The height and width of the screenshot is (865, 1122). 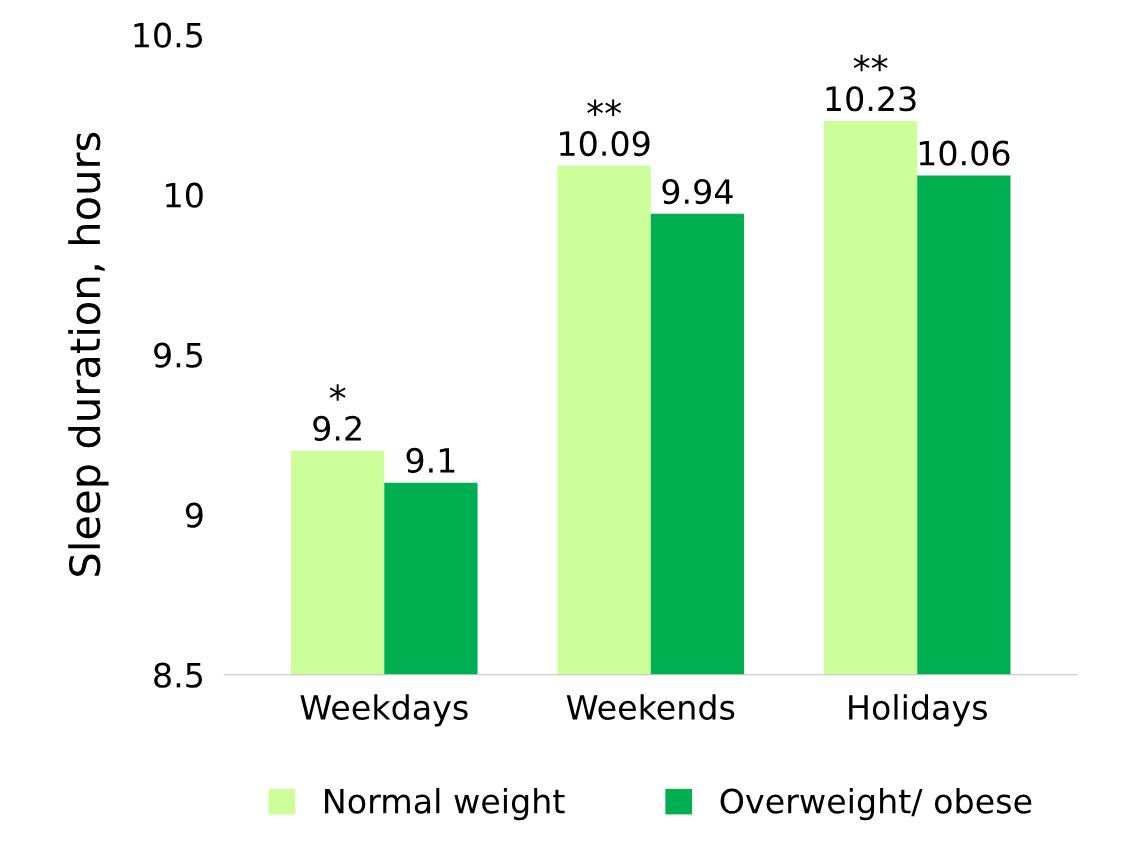 What do you see at coordinates (964, 153) in the screenshot?
I see `data-label: 10.06` at bounding box center [964, 153].